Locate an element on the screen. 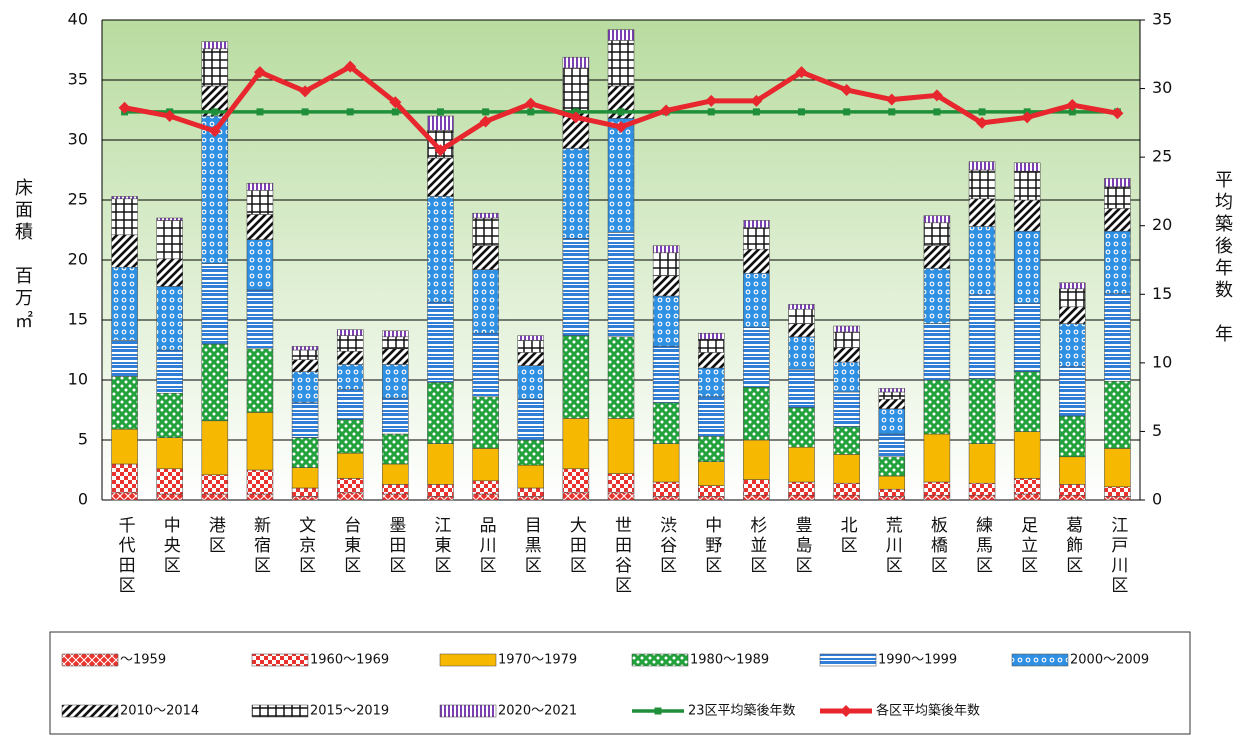  y2-tick-label: 0 is located at coordinates (1157, 499).